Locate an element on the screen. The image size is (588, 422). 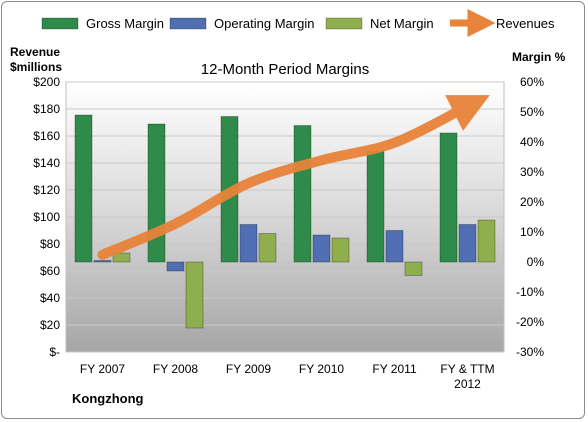
right-tick-label: 0% is located at coordinates (536, 262).